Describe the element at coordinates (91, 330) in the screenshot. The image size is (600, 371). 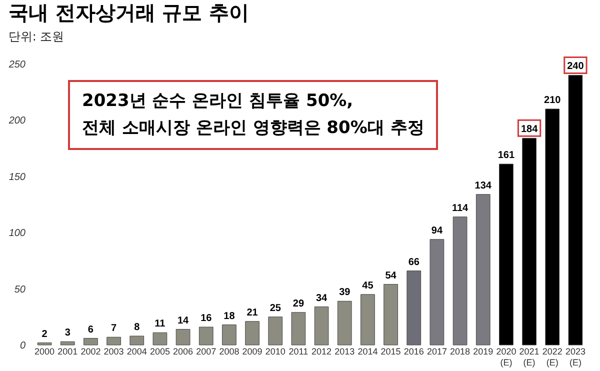
I see `data-label: 6` at that location.